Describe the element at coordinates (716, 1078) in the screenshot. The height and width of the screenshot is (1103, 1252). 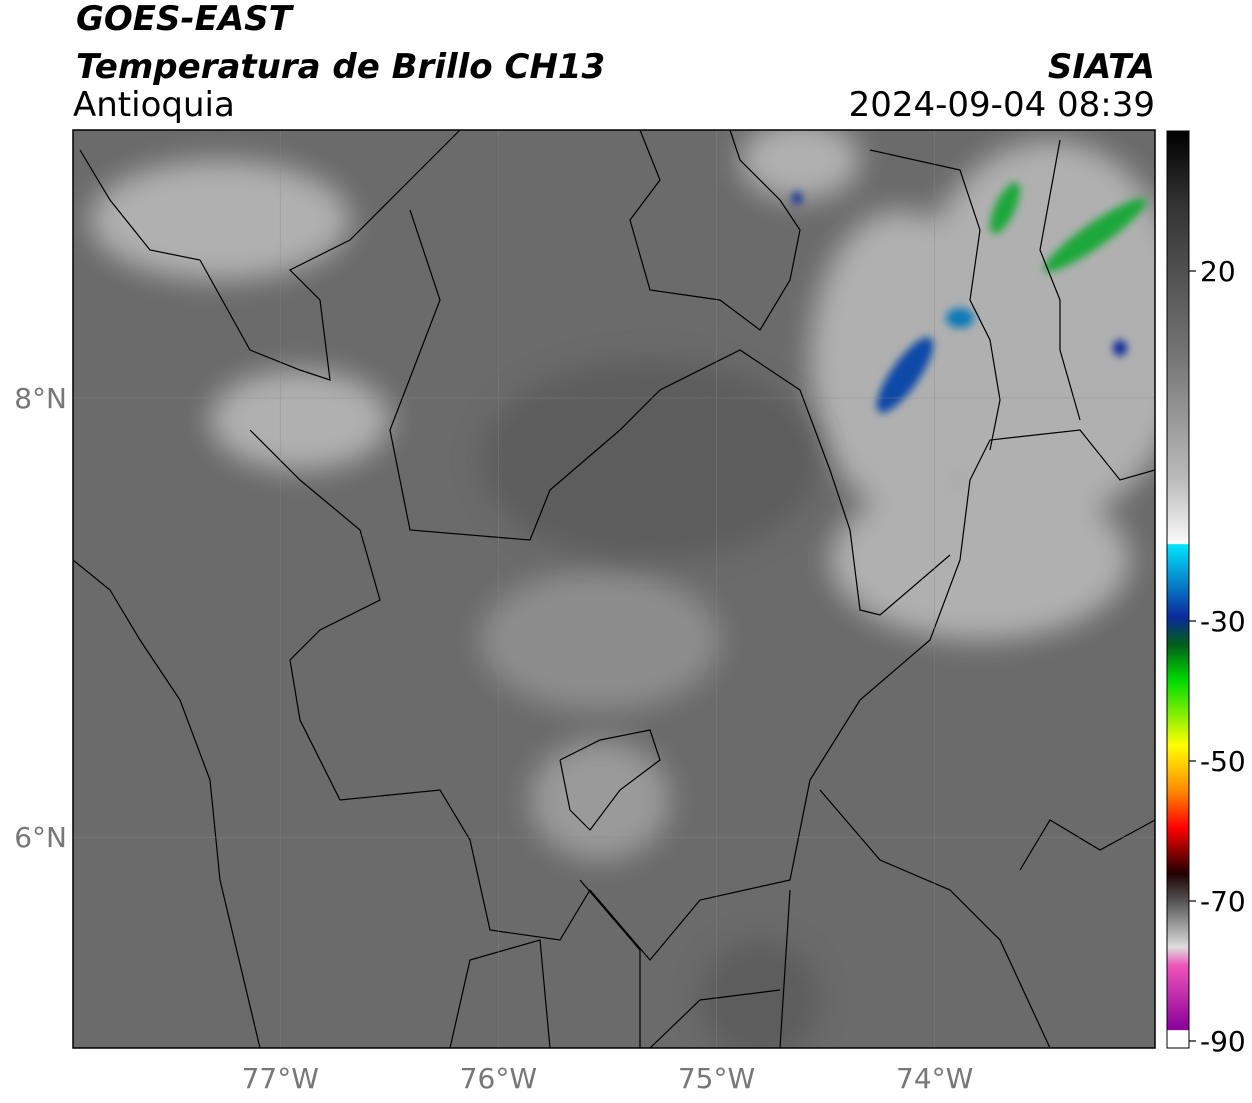
I see `x-tick-label: 75°W` at that location.